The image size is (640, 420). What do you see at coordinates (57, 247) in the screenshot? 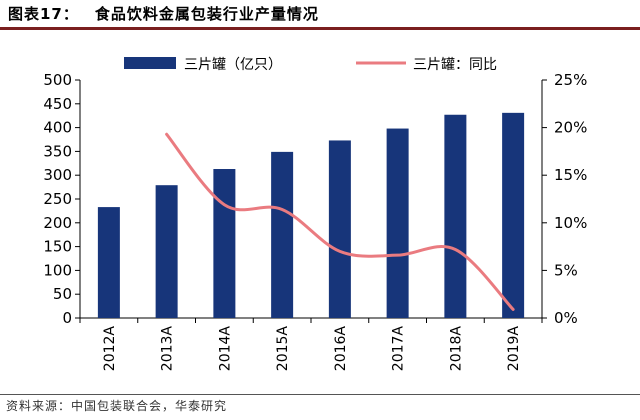
I see `y-left-tick-label: 150` at bounding box center [57, 247].